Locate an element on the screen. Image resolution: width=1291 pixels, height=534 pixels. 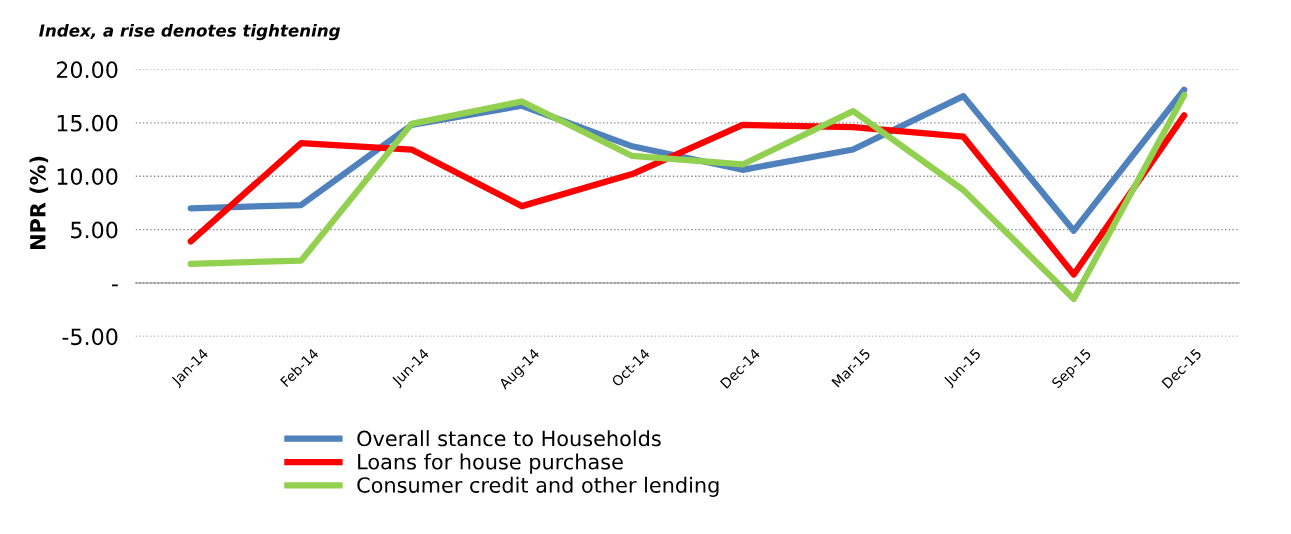
y-tick-label: 15.00 is located at coordinates (87, 123).